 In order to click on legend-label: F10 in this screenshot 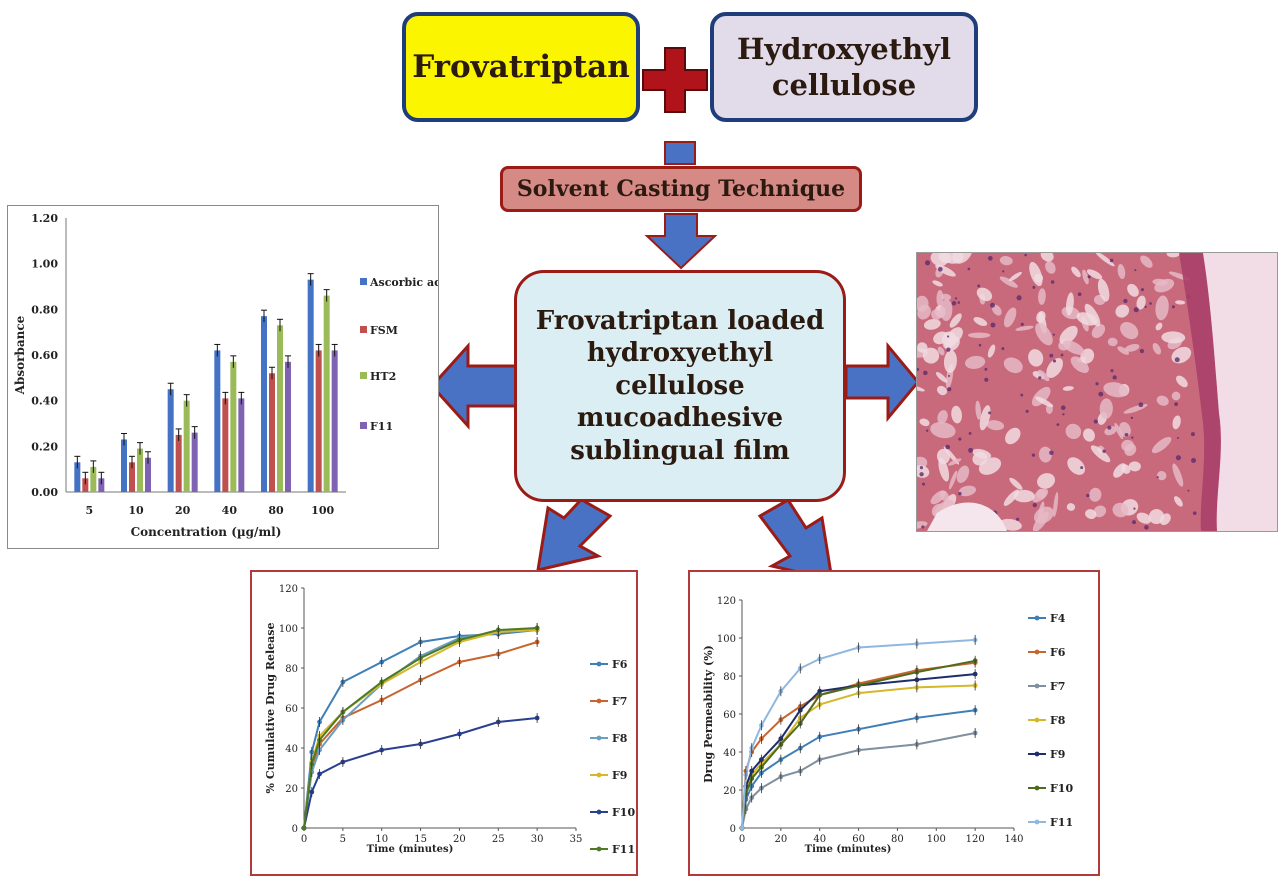, I will do `click(1061, 788)`.